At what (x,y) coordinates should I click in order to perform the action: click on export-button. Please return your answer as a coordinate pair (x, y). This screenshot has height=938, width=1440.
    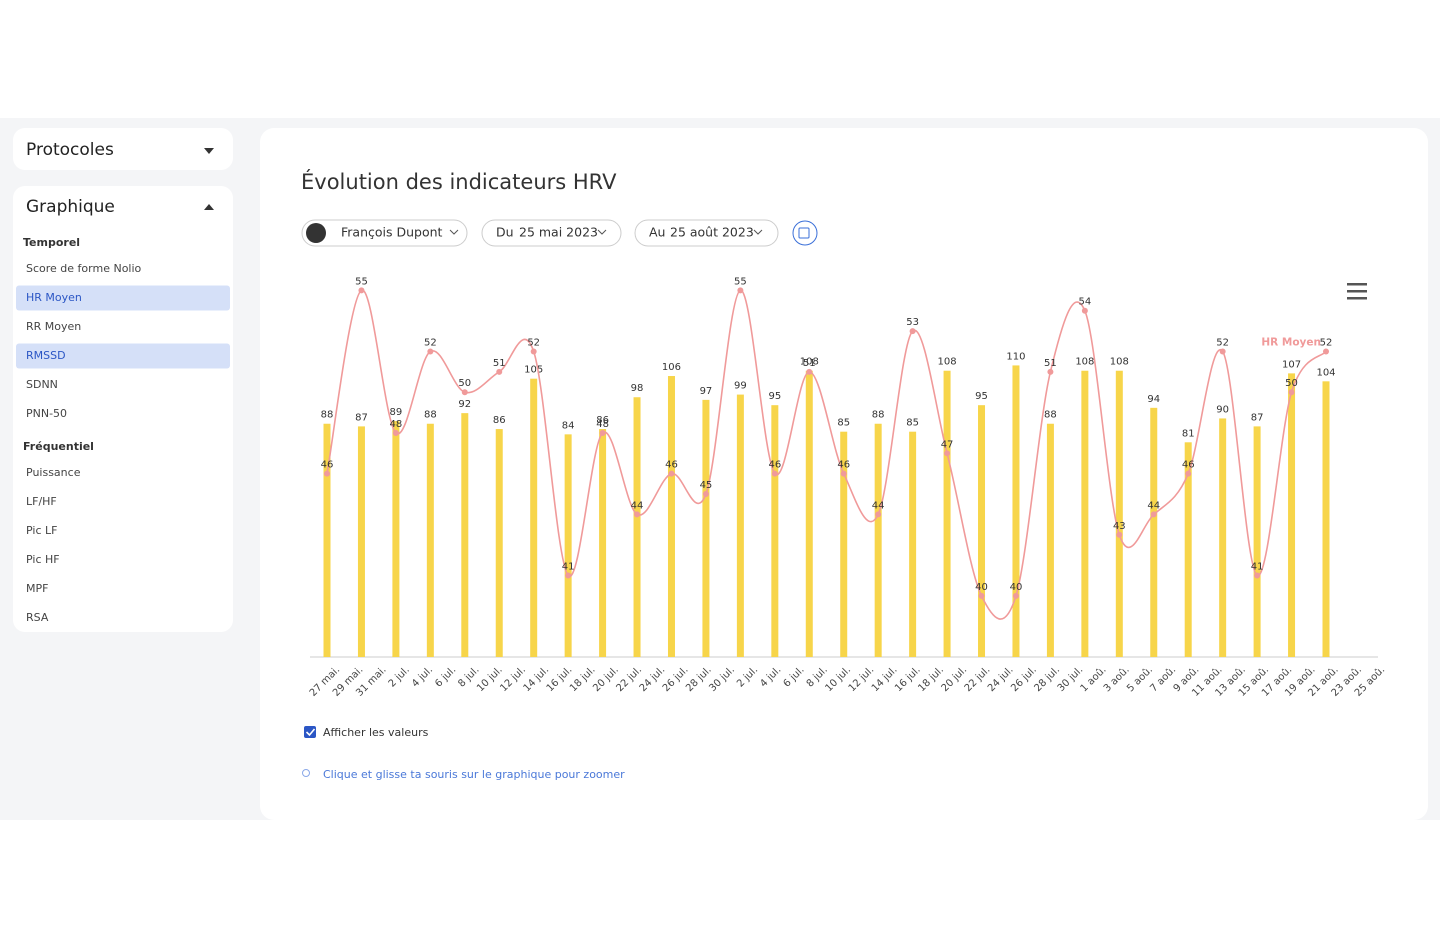
    Looking at the image, I should click on (805, 233).